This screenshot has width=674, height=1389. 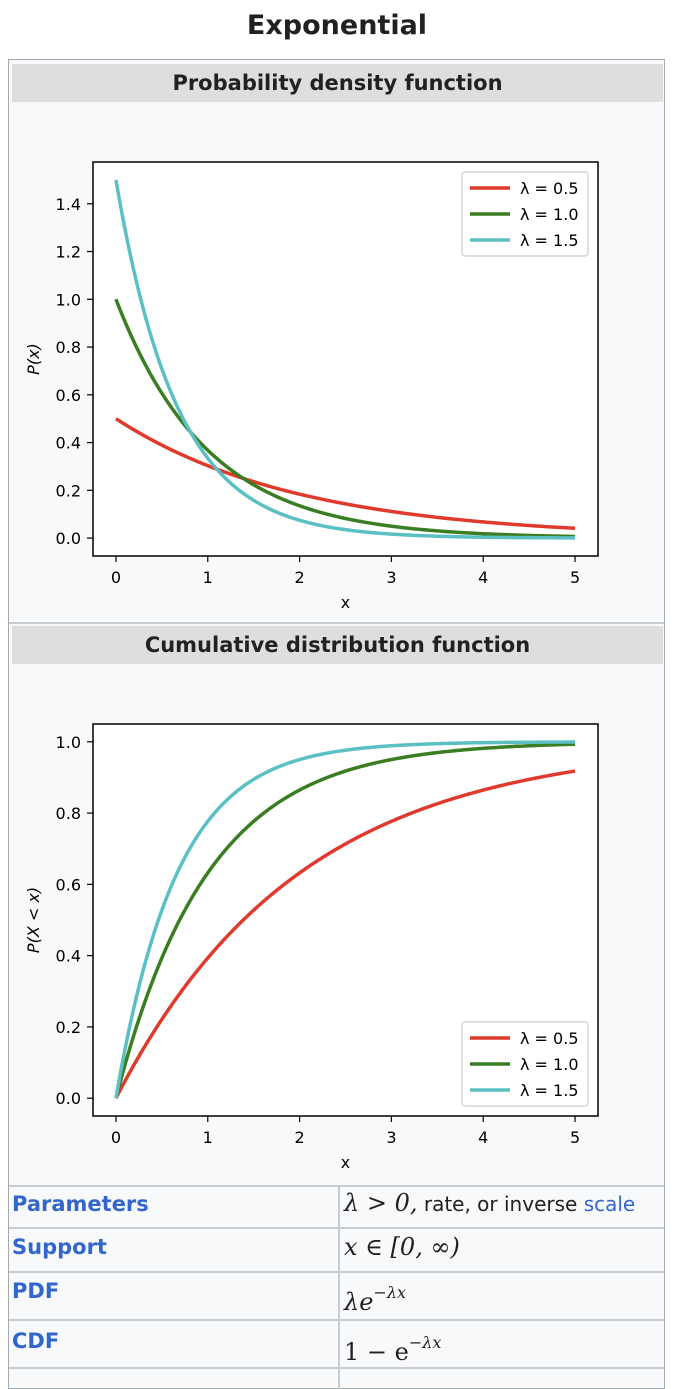 What do you see at coordinates (36, 1291) in the screenshot?
I see `pdf-link: PDF` at bounding box center [36, 1291].